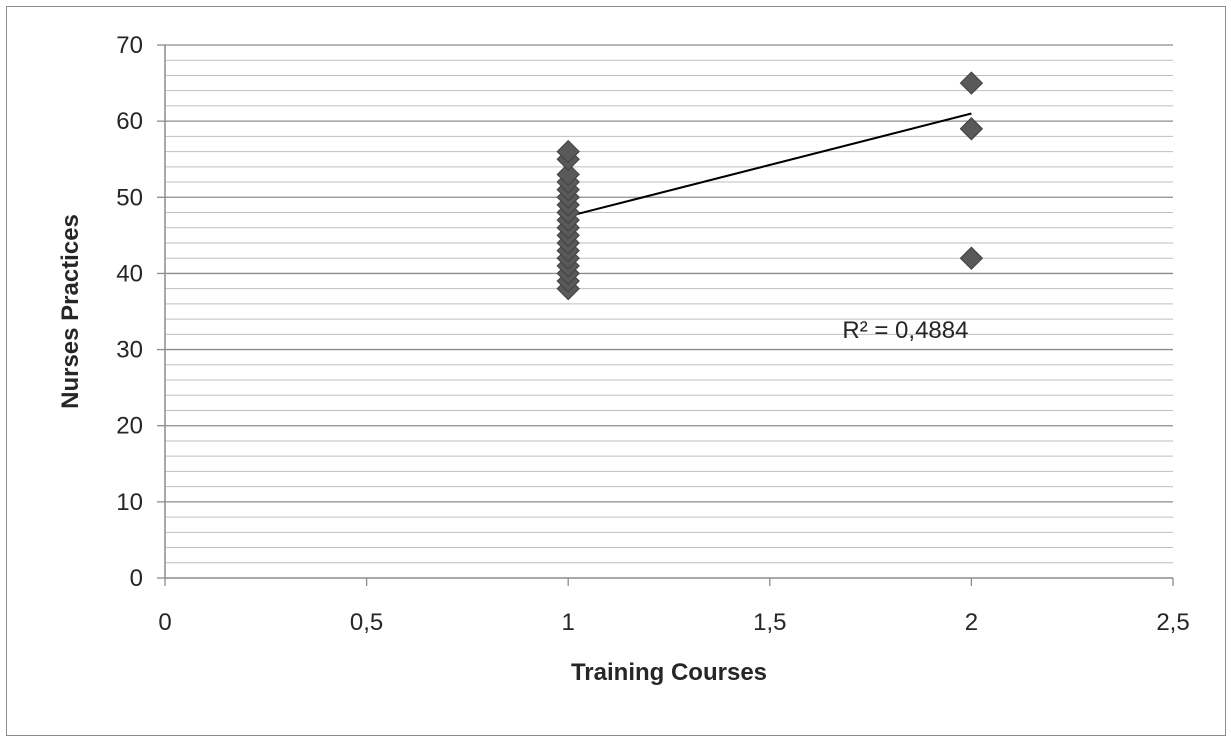 Image resolution: width=1231 pixels, height=736 pixels. What do you see at coordinates (129, 350) in the screenshot?
I see `y-tick-label: 30` at bounding box center [129, 350].